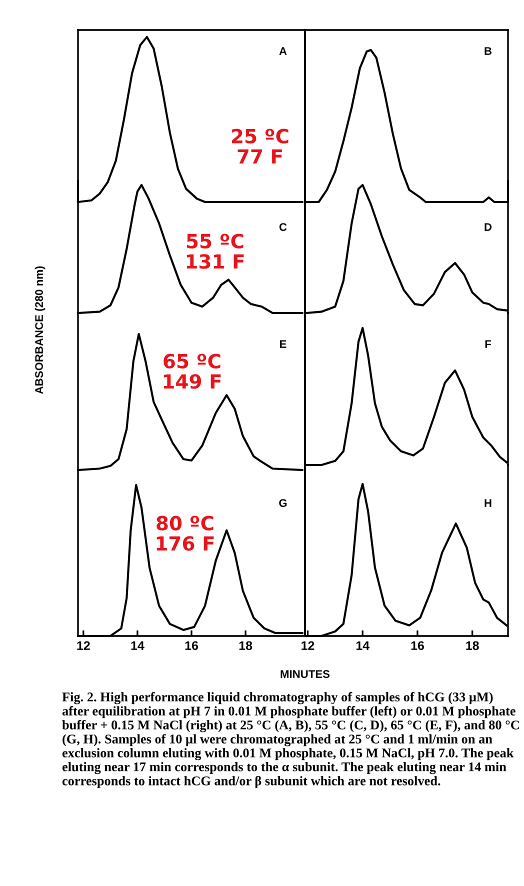 This screenshot has width=524, height=886. Describe the element at coordinates (290, 740) in the screenshot. I see `caption: Fig. 2. High performance liquid chromatography of samples of hCG (33 μM) after equilibration at pH 7 in 0.01 M phosphate buffer (left) or 0.01 M phosphate buffer + 0.15 M NaCl (right) at 25 °C (A, B), 55 °C (C, D), 65 °C (E, F), and 80 °C (G, H). Samples of 10 μl were chromatographed at 25 °C and 1 ml/min on an exclusion column eluting with 0.01 M phosphate, 0.15 M NaCl, pH 7.0. The peak eluting near 17 min corresponds to the α subunit. The peak eluting near 14 min corresponds to intact hCG and/or β subunit which are not resolved.` at that location.